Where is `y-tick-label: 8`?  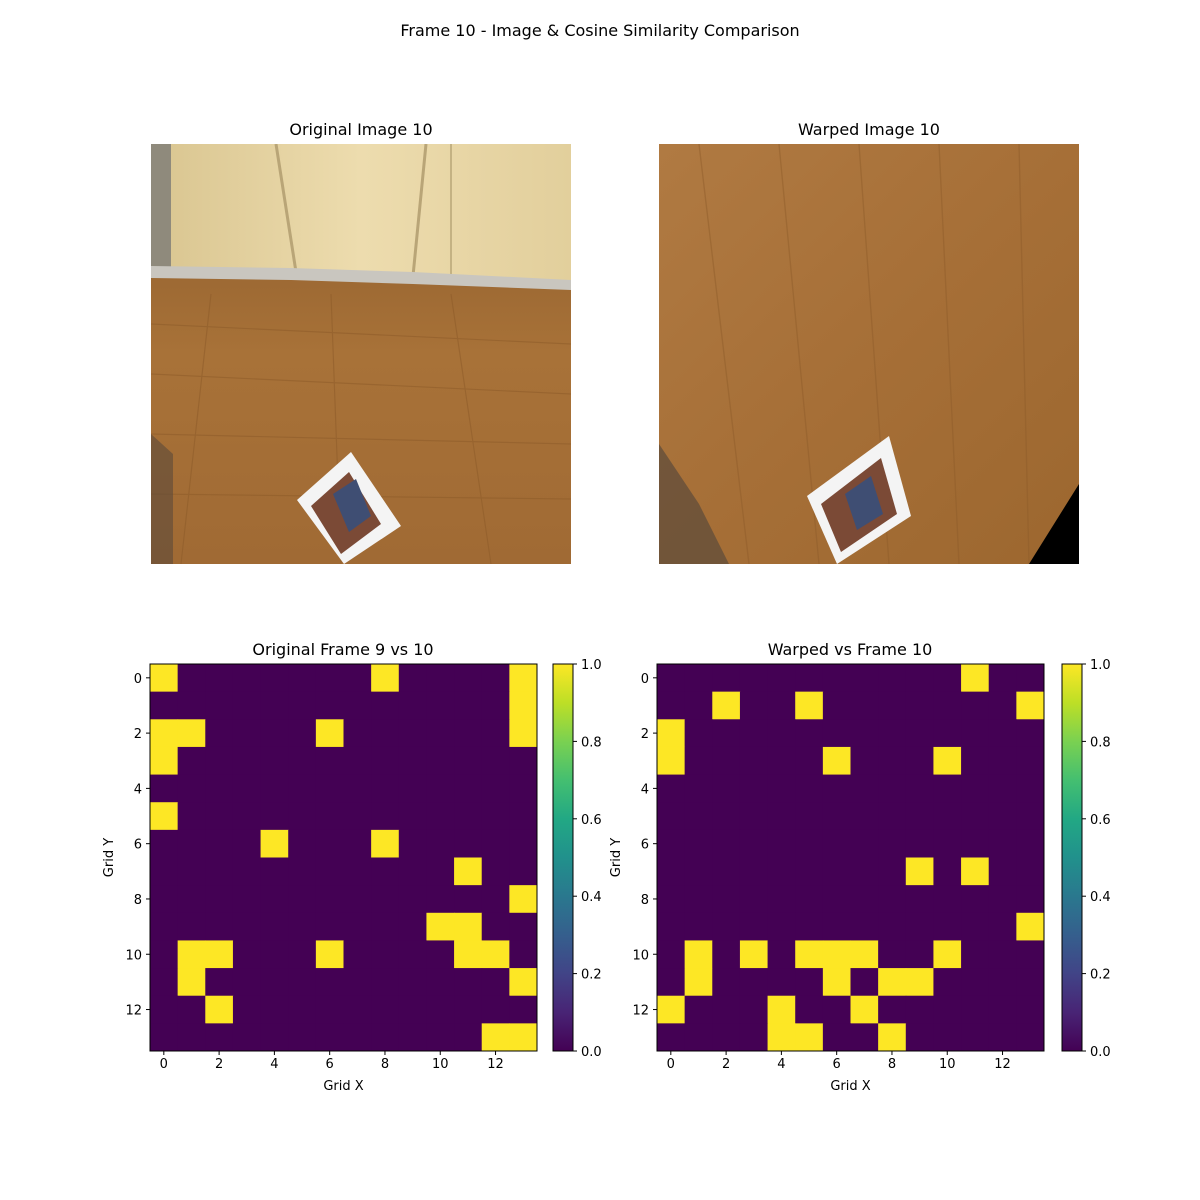
y-tick-label: 8 is located at coordinates (645, 900).